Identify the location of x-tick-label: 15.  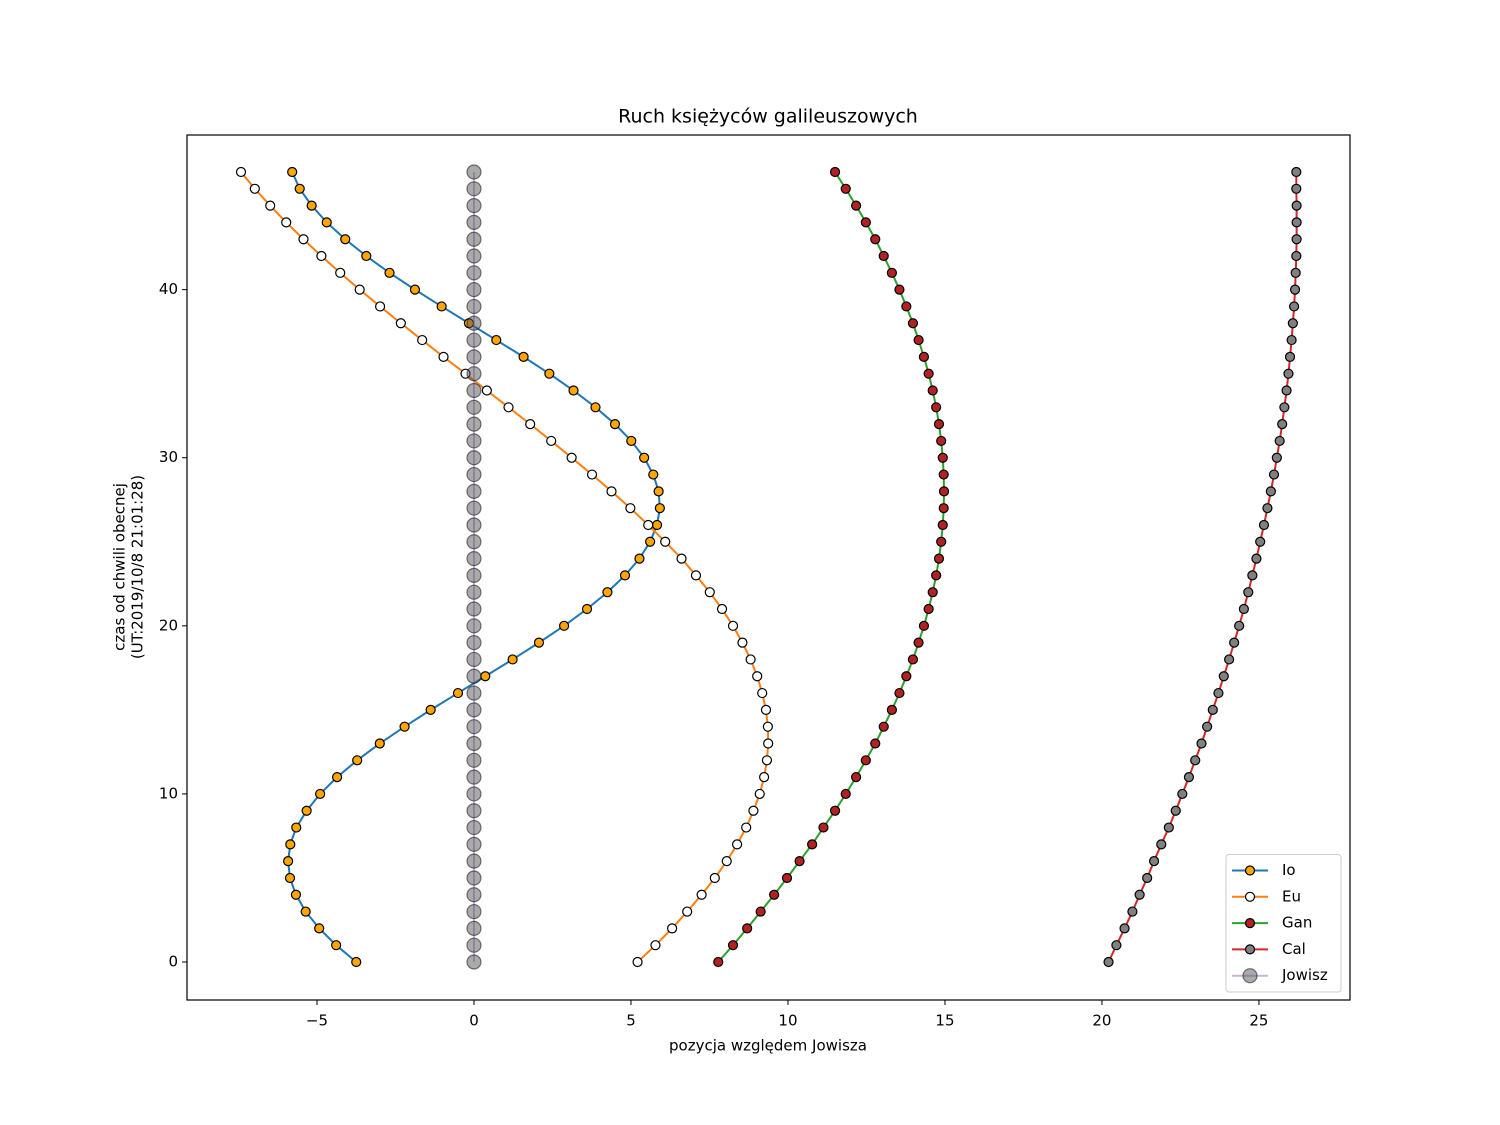
(944, 1021).